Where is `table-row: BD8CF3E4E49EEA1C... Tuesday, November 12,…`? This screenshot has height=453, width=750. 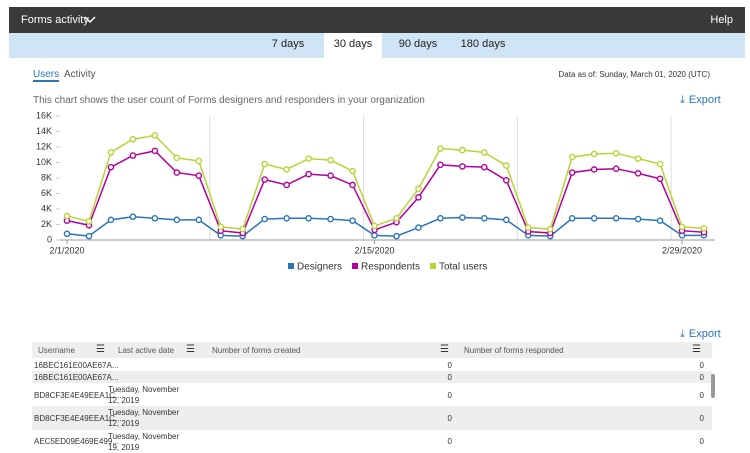 table-row: BD8CF3E4E49EEA1C... Tuesday, November 12,… is located at coordinates (372, 418).